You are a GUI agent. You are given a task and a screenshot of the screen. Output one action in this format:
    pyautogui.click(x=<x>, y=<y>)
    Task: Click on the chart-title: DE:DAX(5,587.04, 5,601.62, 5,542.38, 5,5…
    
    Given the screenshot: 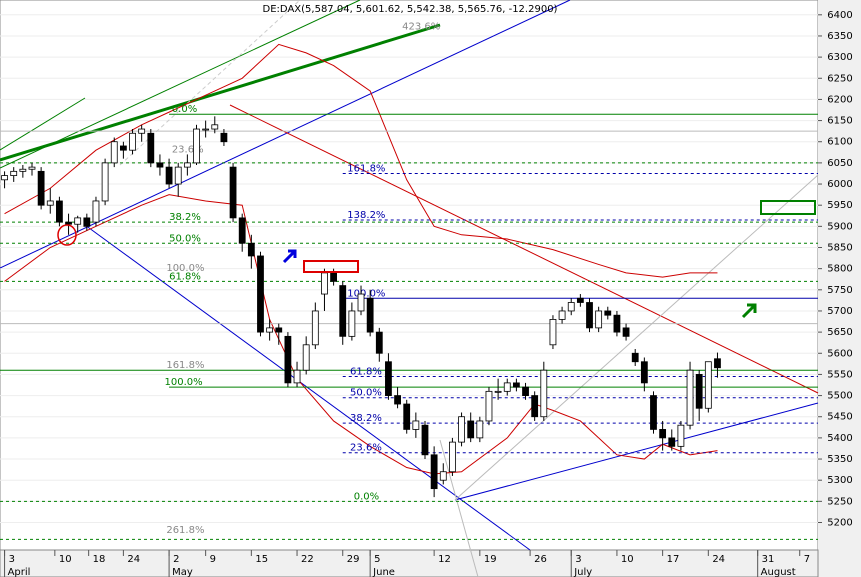 What is the action you would take?
    pyautogui.click(x=410, y=9)
    